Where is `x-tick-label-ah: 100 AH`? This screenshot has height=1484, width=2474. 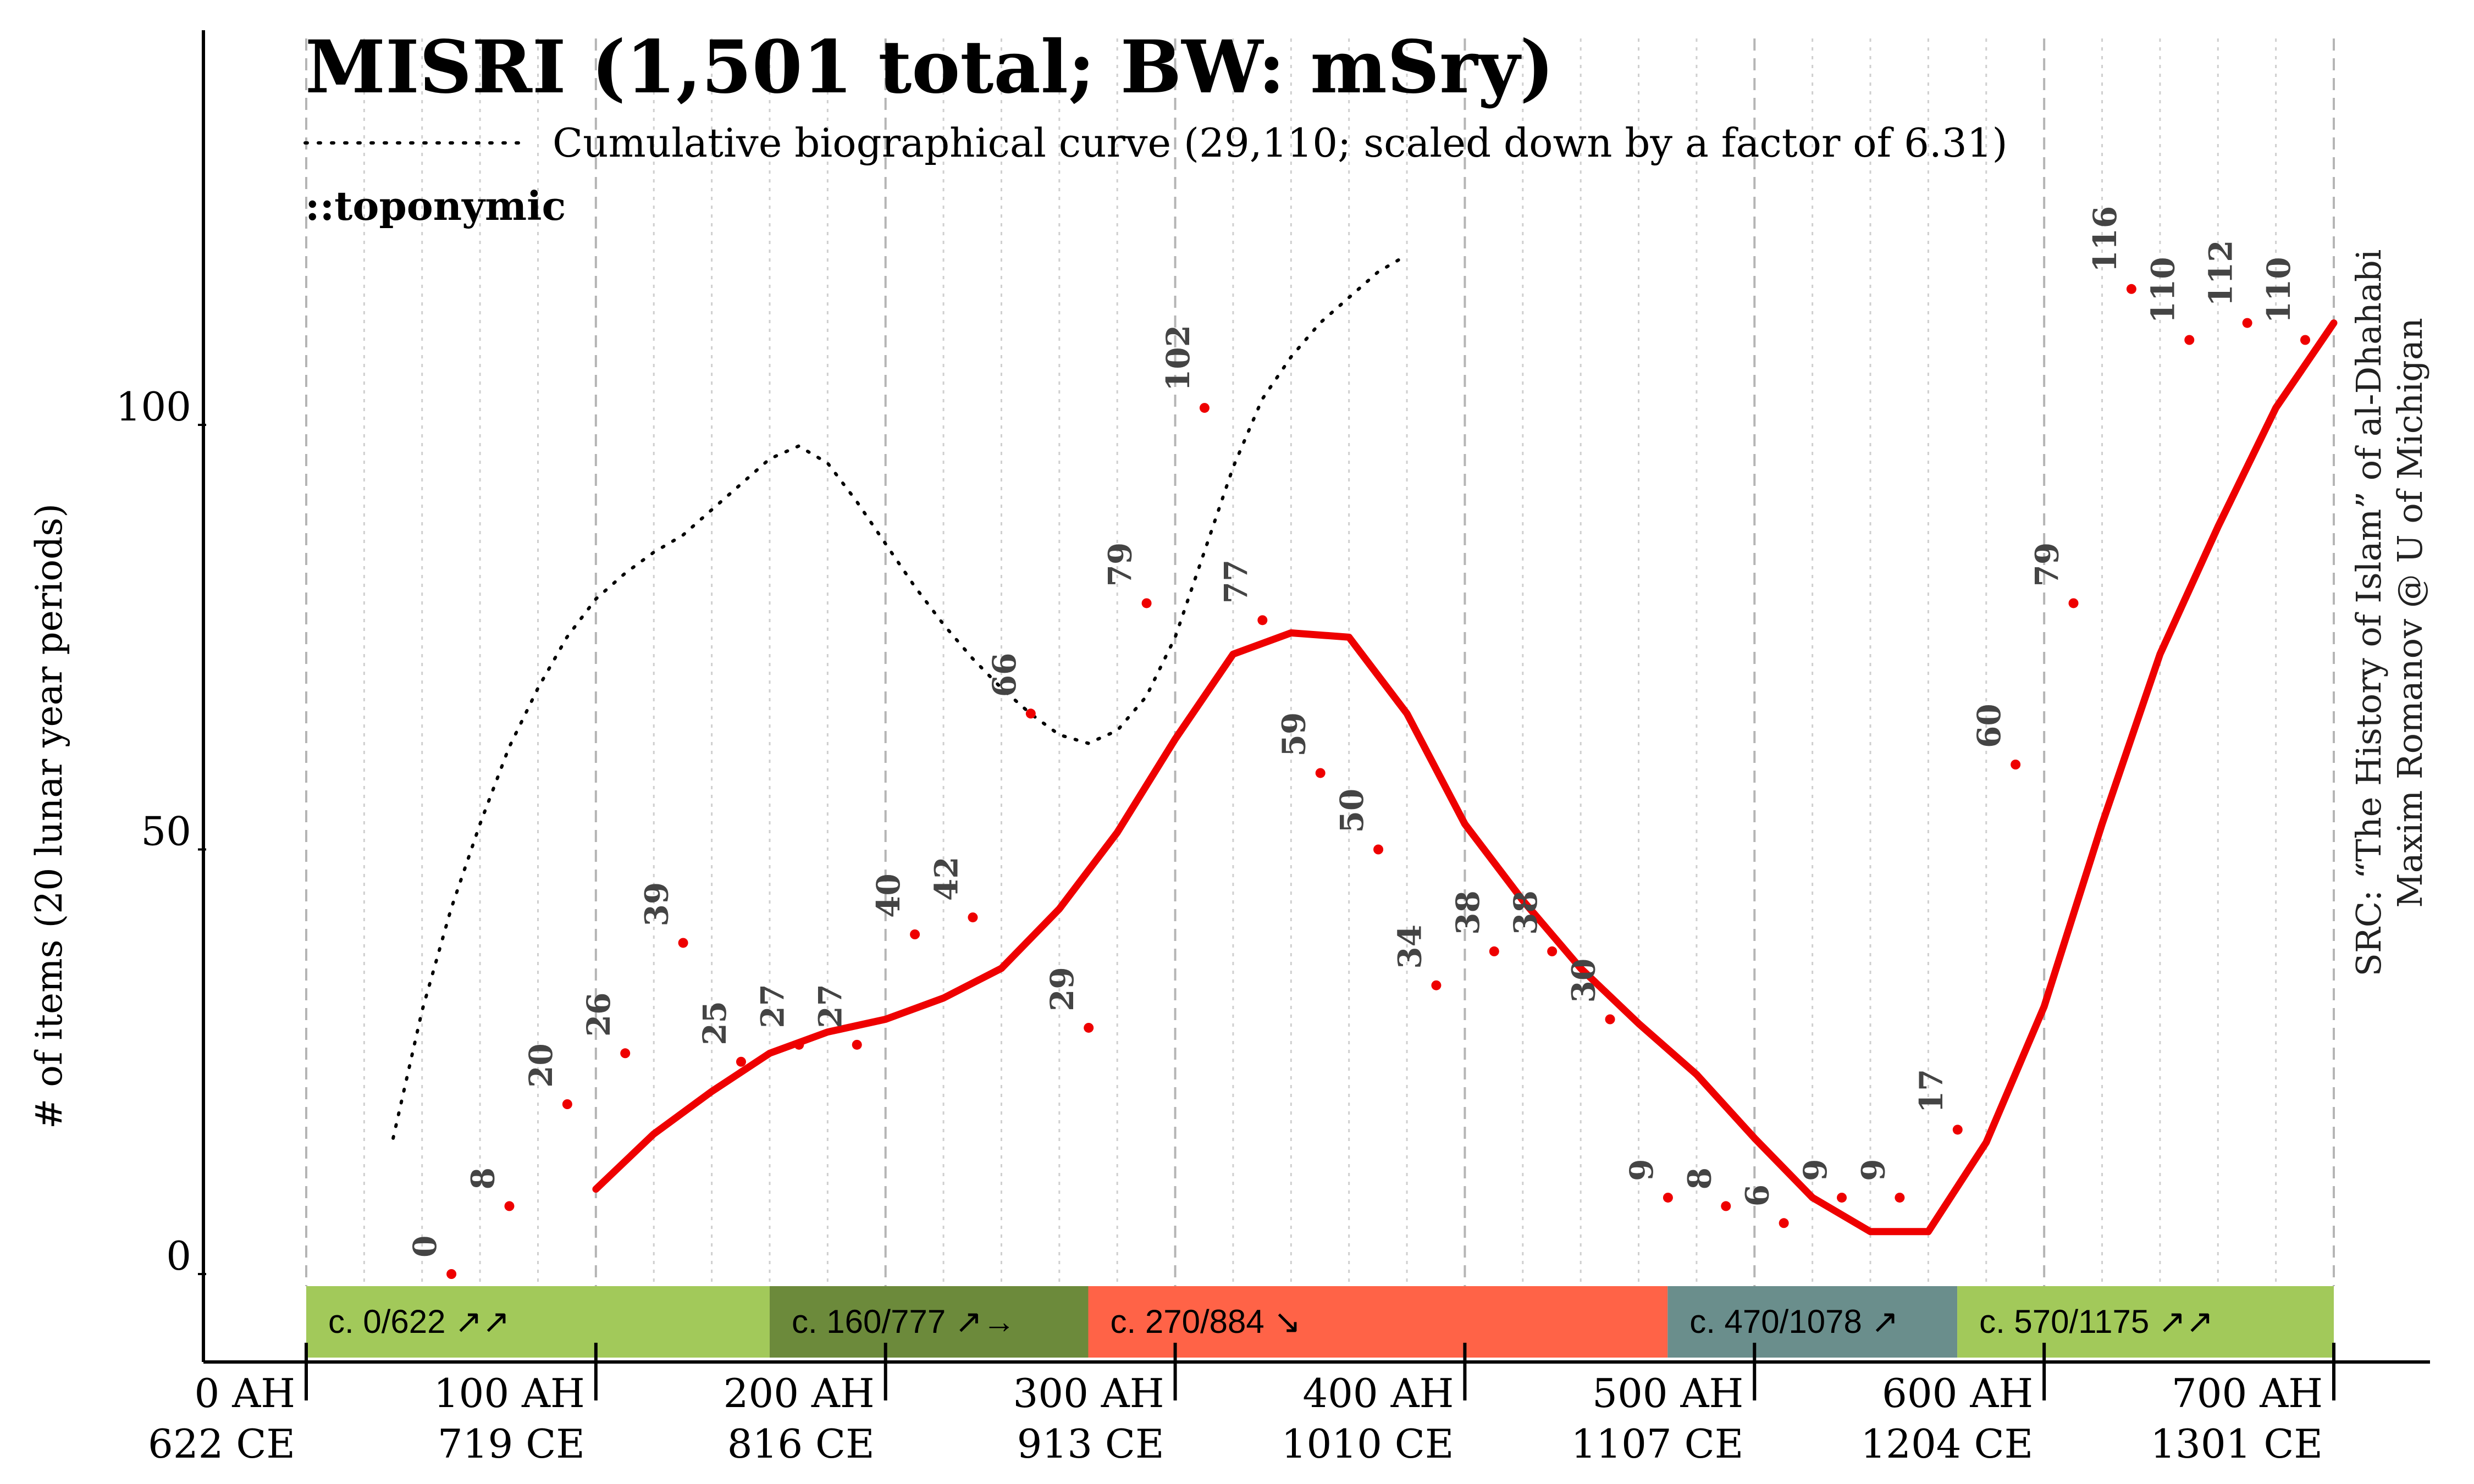 x-tick-label-ah: 100 AH is located at coordinates (509, 1393).